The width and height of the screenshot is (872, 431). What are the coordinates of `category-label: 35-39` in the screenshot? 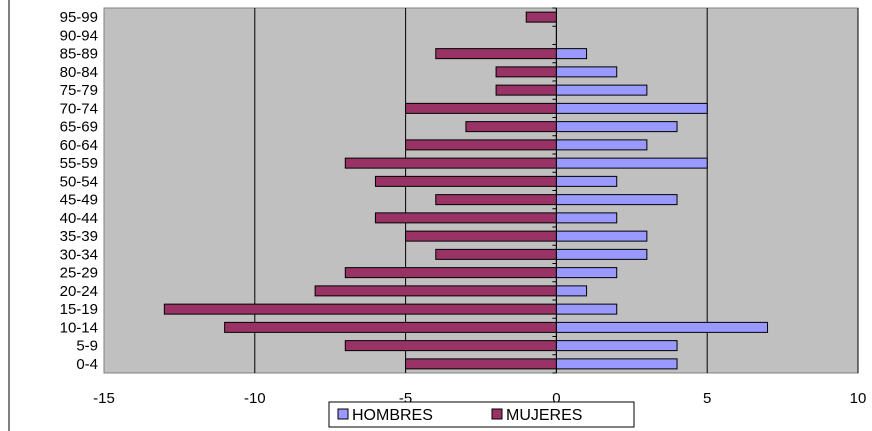 It's located at (79, 236).